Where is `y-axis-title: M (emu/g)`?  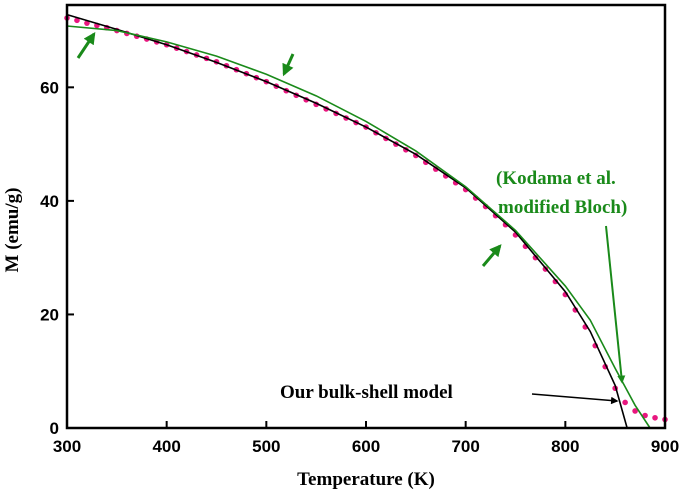 y-axis-title: M (emu/g) is located at coordinates (12, 230).